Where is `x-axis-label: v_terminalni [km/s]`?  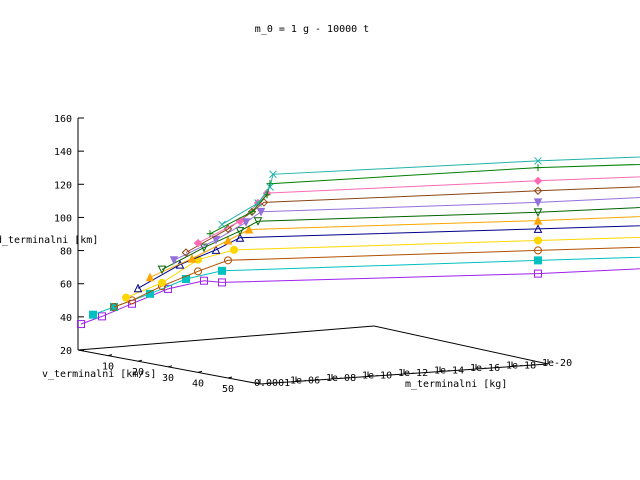
x-axis-label: v_terminalni [km/s] is located at coordinates (99, 374).